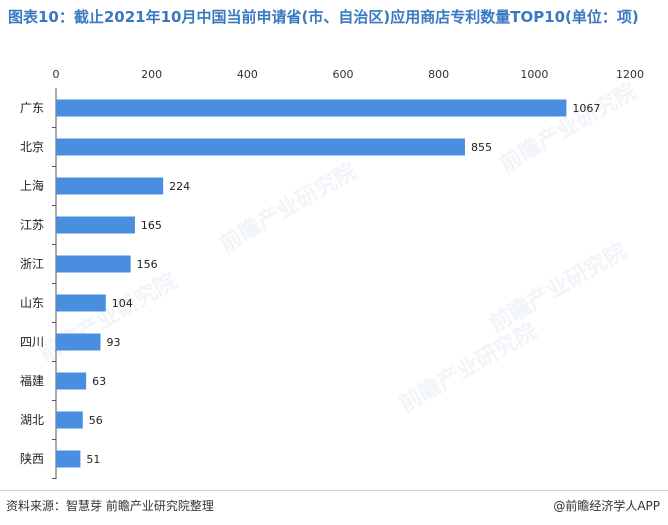 This screenshot has height=525, width=668. What do you see at coordinates (334, 507) in the screenshot?
I see `footer: 资料来源：智慧芽 前瞻产业研究院整理 @前瞻经济学人APP` at bounding box center [334, 507].